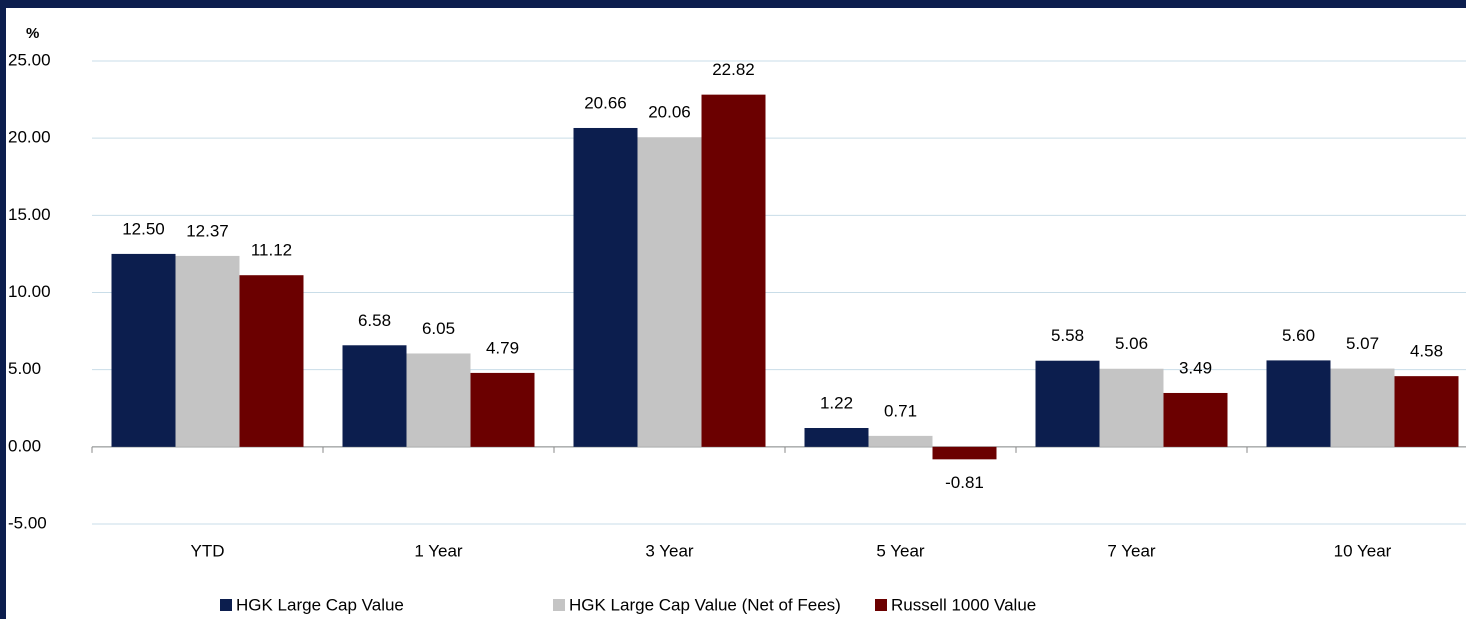 Image resolution: width=1466 pixels, height=619 pixels. What do you see at coordinates (733, 69) in the screenshot?
I see `data-label: 22.82` at bounding box center [733, 69].